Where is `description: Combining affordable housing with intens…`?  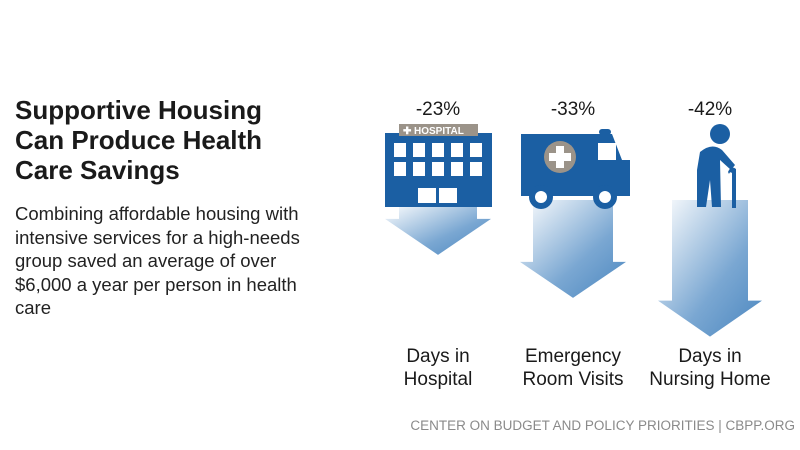
description: Combining affordable housing with intens… is located at coordinates (157, 260).